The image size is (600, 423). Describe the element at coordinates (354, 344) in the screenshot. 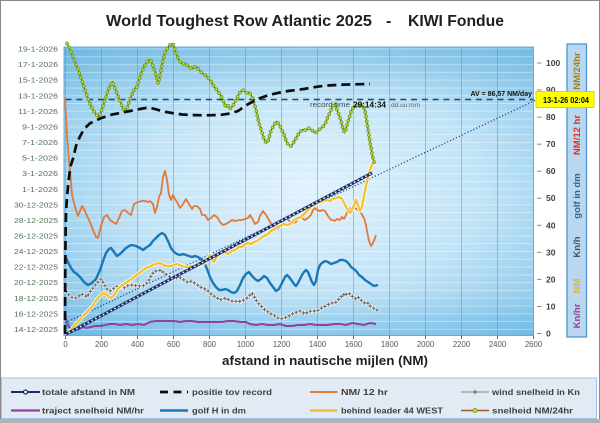

I see `svg-text: 1600` at that location.